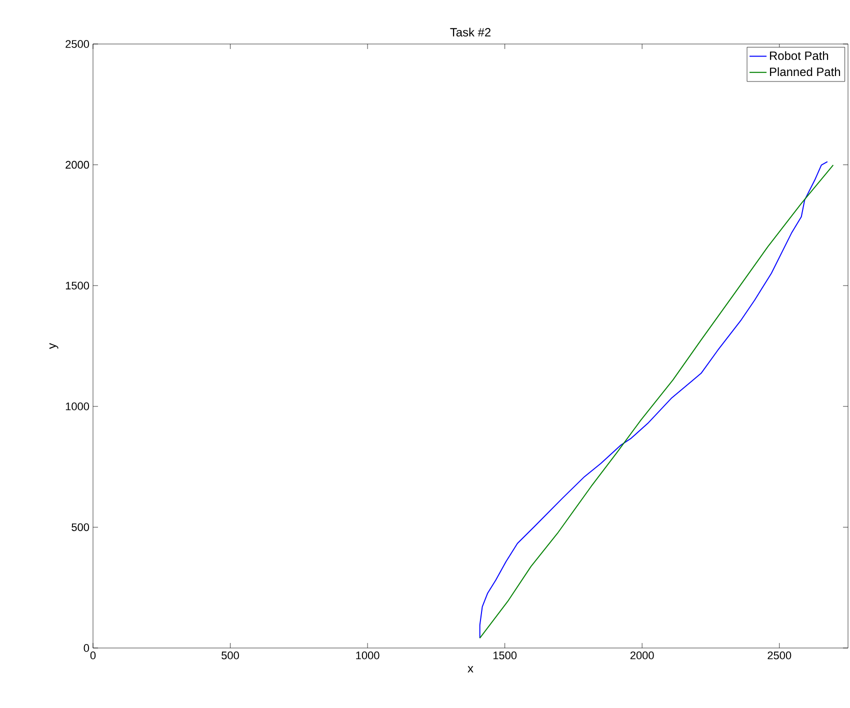 The width and height of the screenshot is (850, 708). I want to click on y-tick-label: 1000, so click(78, 406).